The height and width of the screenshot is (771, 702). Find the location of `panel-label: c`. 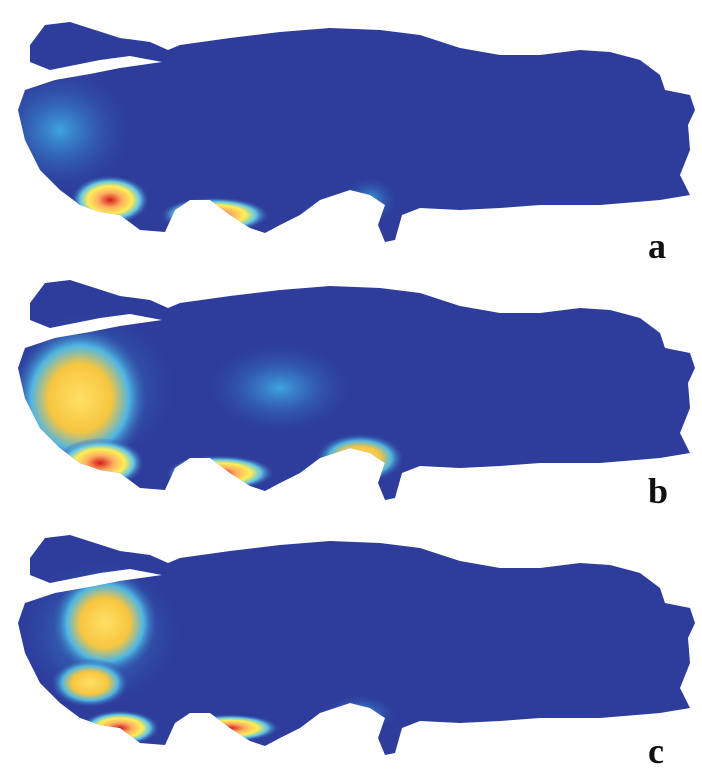

panel-label: c is located at coordinates (656, 751).